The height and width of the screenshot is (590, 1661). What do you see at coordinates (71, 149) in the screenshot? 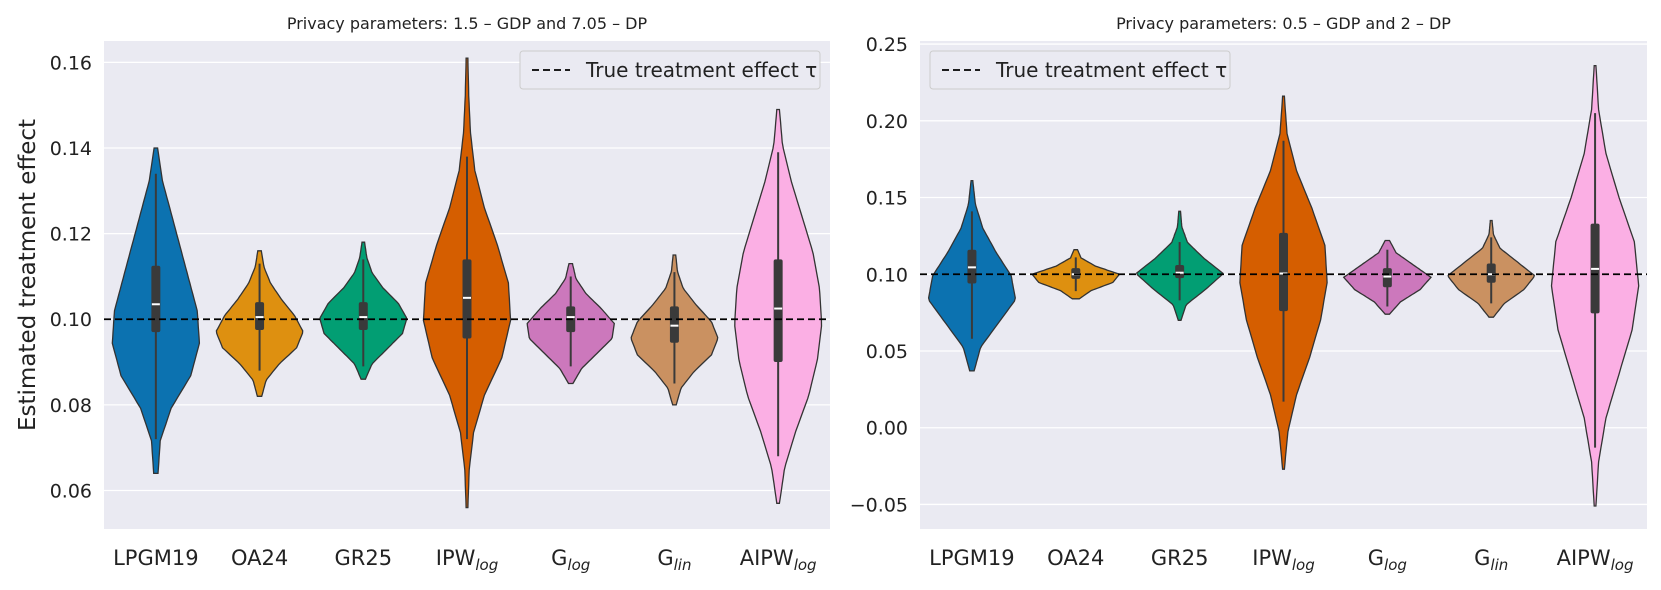
I see `y-tick-label: 0.14` at bounding box center [71, 149].